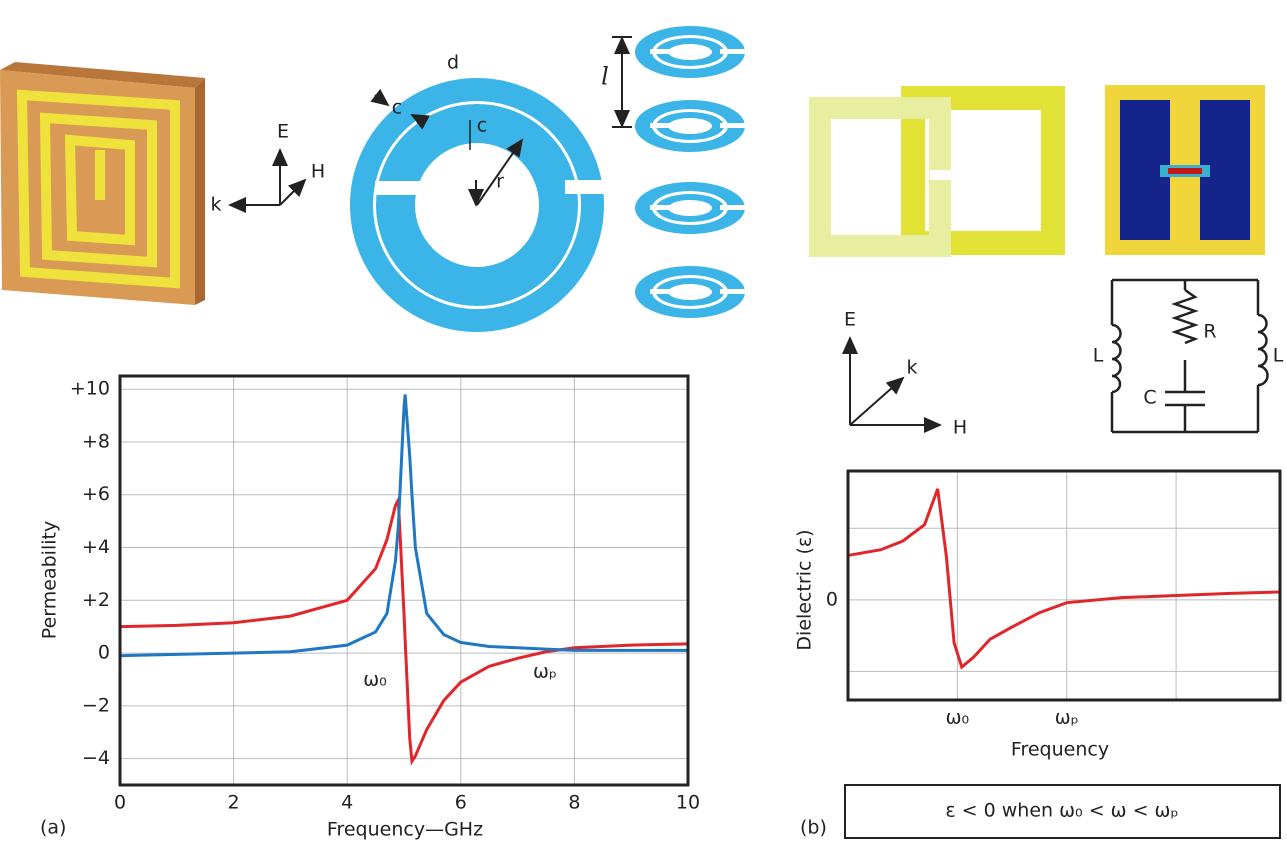 The width and height of the screenshot is (1287, 846). What do you see at coordinates (375, 680) in the screenshot?
I see `annotation: ω₀` at bounding box center [375, 680].